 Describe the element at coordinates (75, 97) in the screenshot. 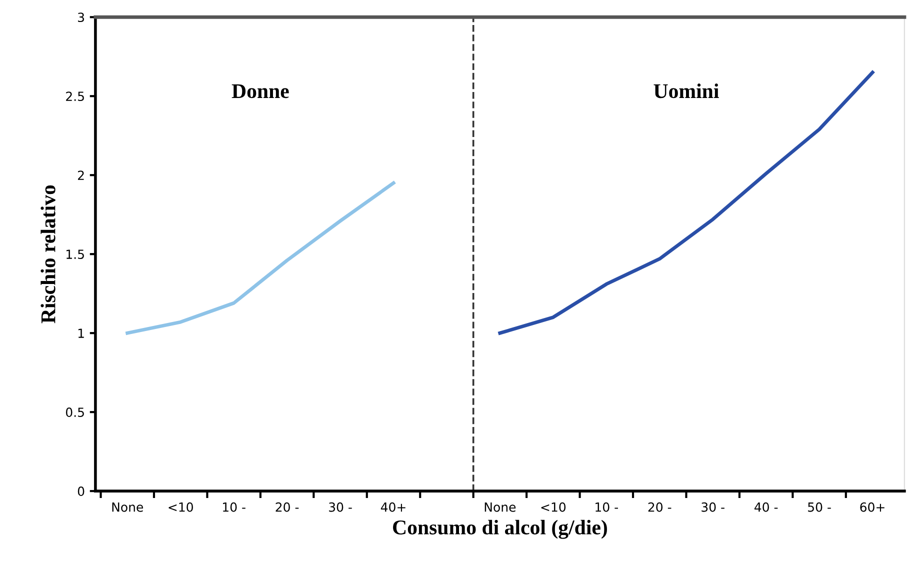

I see `y-tick-label: 2.5` at that location.